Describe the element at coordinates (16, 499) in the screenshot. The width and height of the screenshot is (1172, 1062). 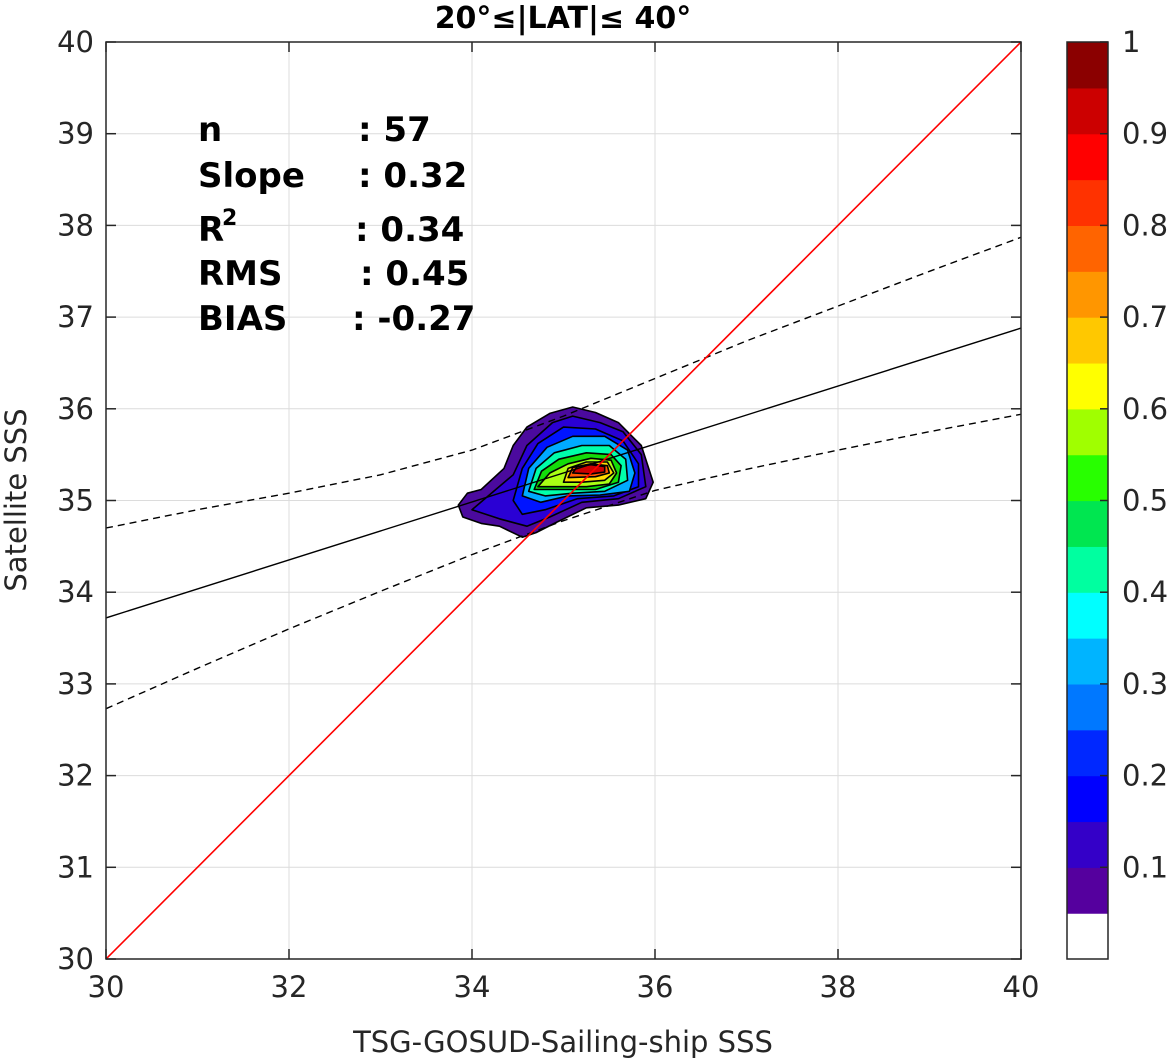
I see `y-axis-label: Satellite SSS` at that location.